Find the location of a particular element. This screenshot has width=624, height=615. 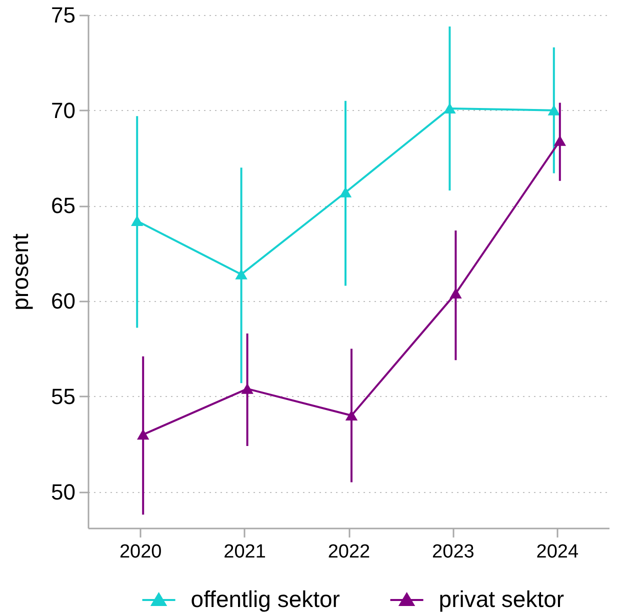

legend-label: privat sektor is located at coordinates (501, 599).